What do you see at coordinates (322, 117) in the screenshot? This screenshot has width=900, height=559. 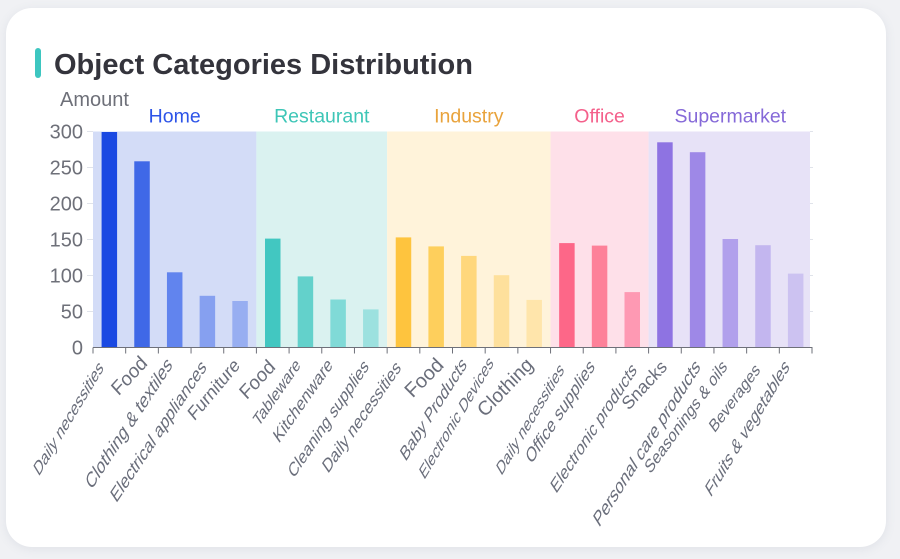 I see `svg-text: Restaurant` at bounding box center [322, 117].